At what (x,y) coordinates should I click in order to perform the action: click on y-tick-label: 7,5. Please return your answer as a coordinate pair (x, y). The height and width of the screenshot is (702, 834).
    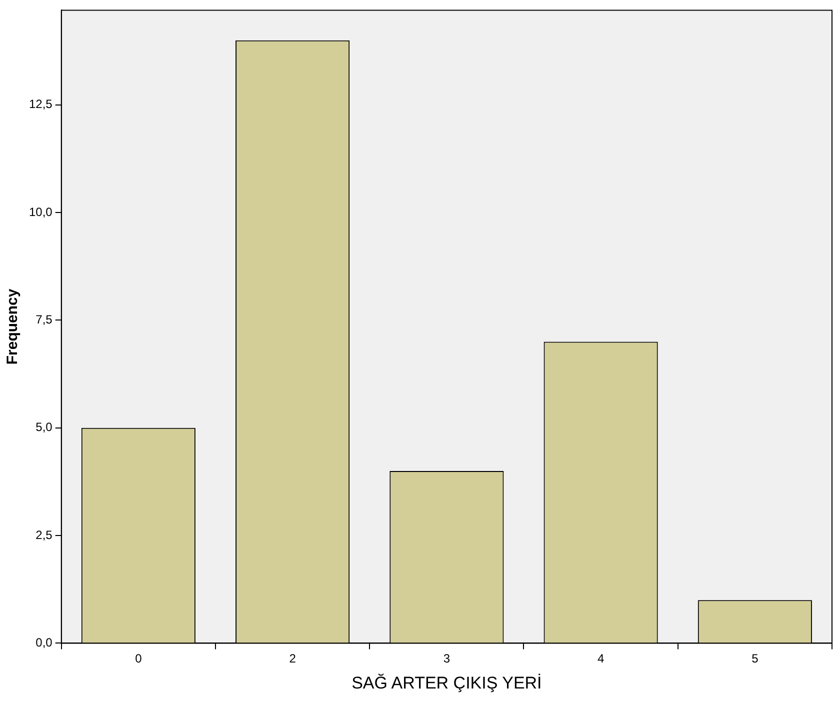
    Looking at the image, I should click on (44, 319).